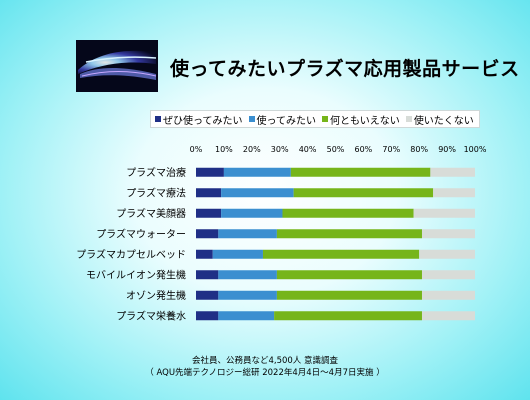 The height and width of the screenshot is (400, 530). What do you see at coordinates (345, 69) in the screenshot?
I see `page-title: 使ってみたいプラズマ応用製品サービス` at bounding box center [345, 69].